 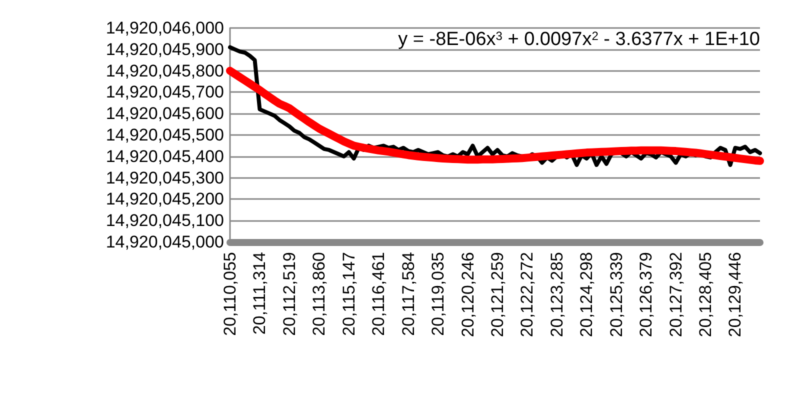 I want to click on x-tick-label: 20,127,392, so click(x=676, y=295).